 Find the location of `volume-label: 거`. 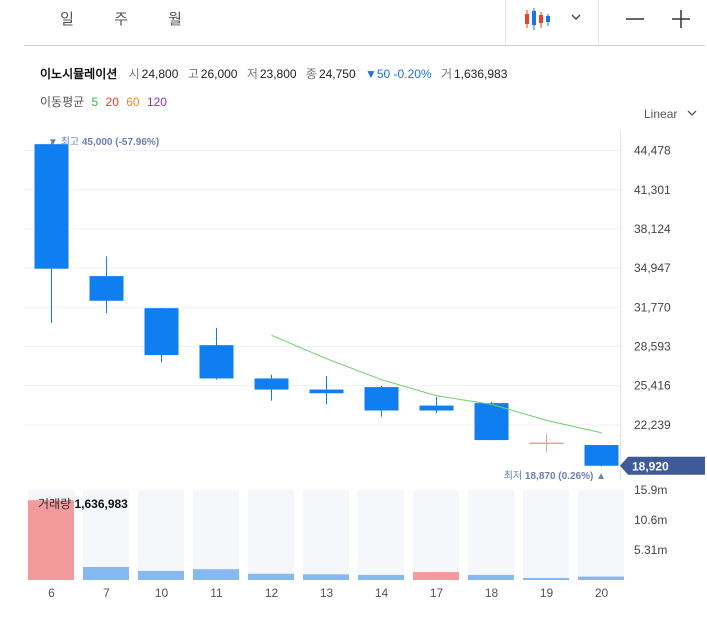

volume-label: 거 is located at coordinates (446, 74).